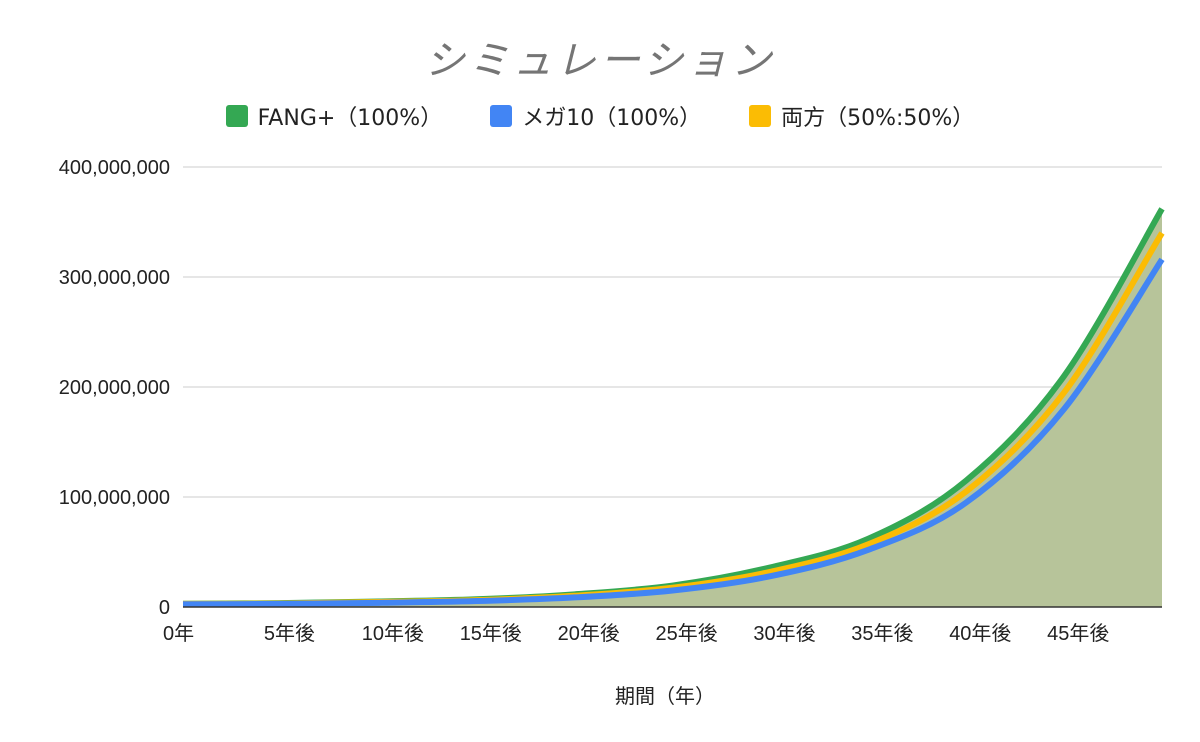  What do you see at coordinates (289, 633) in the screenshot?
I see `x-tick-label: 5年後` at bounding box center [289, 633].